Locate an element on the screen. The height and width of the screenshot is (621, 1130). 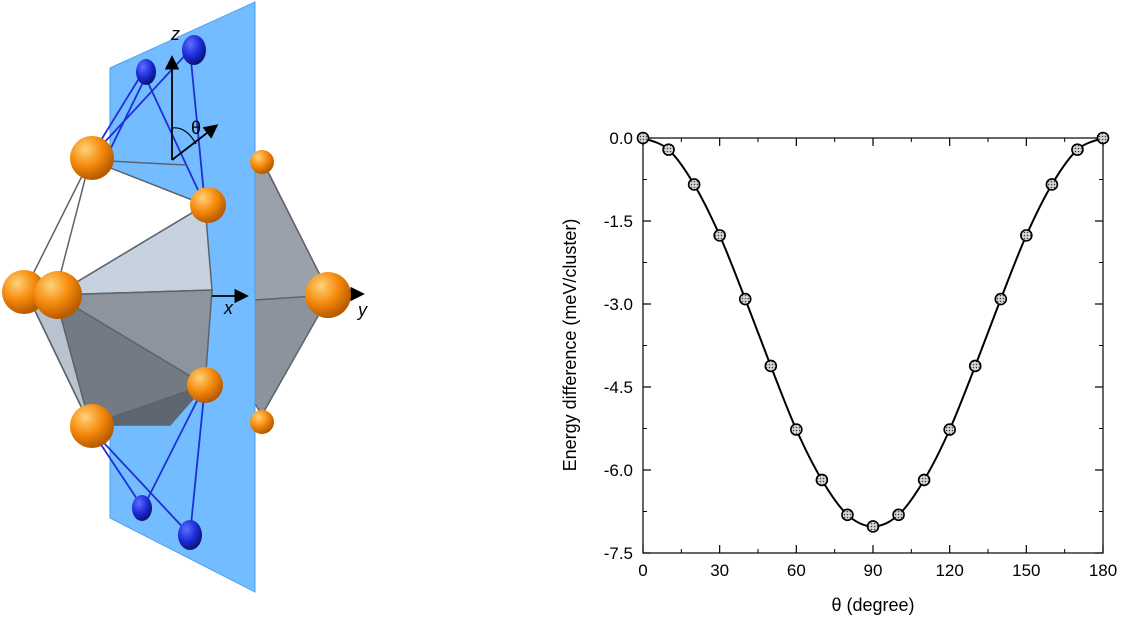
dopants is located at coordinates (169, 292).